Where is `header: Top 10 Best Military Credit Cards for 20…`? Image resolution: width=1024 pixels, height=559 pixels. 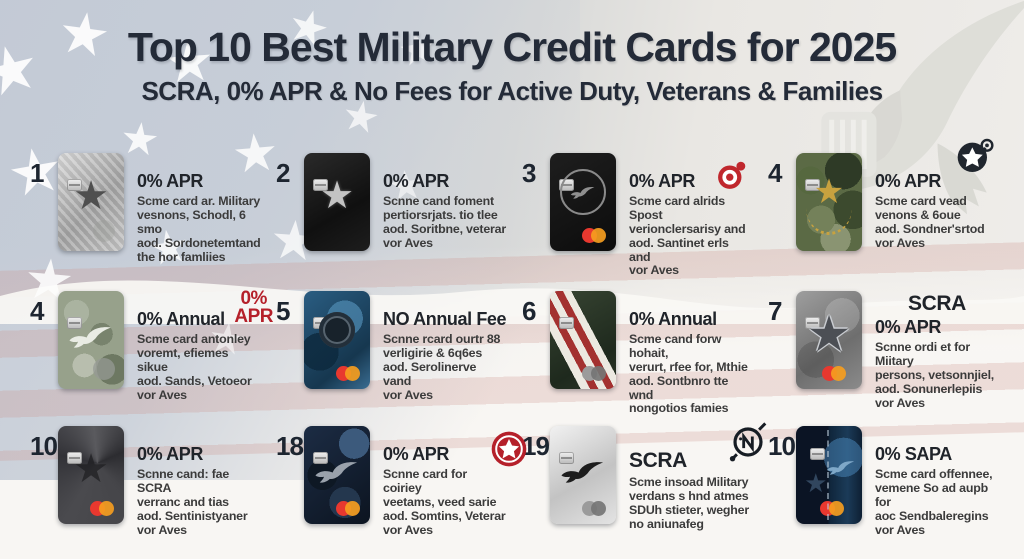
header: Top 10 Best Military Credit Cards for 20… is located at coordinates (512, 65).